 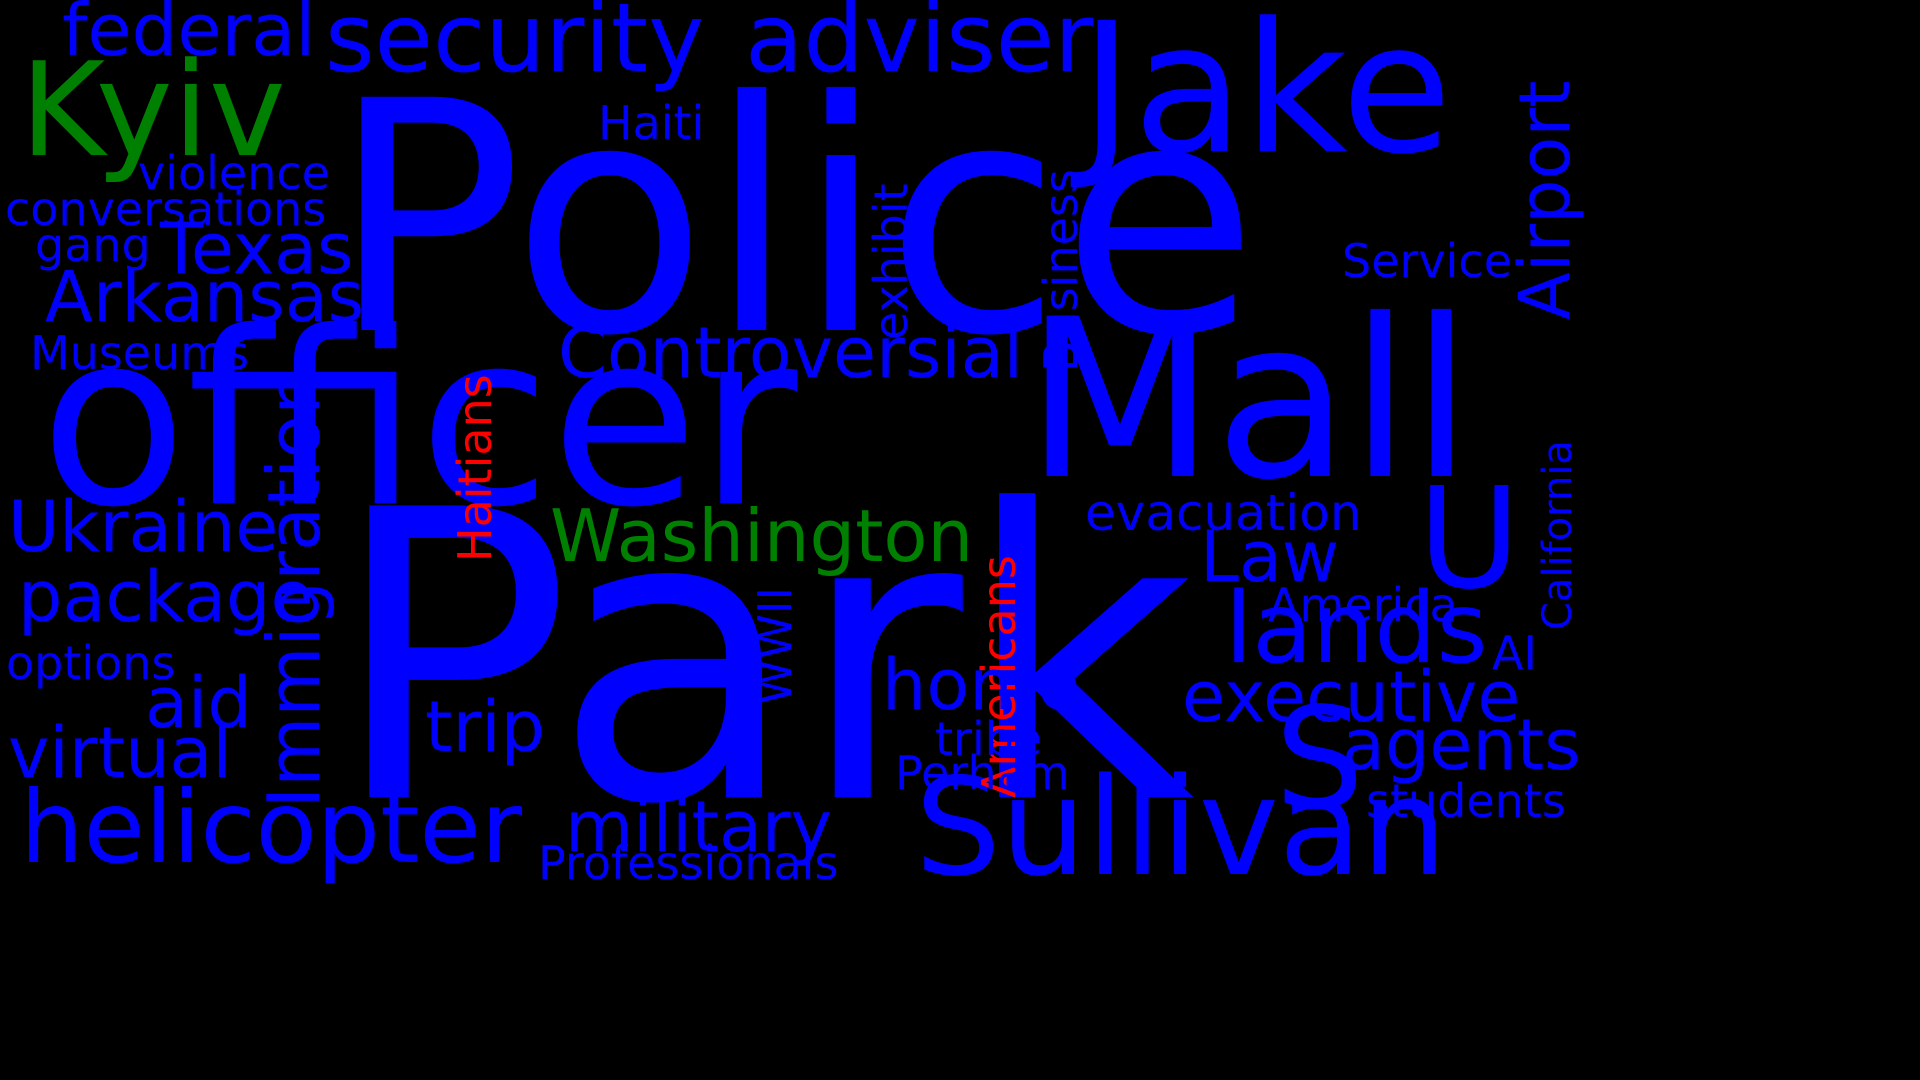 I want to click on word-law: Law, so click(x=1270, y=557).